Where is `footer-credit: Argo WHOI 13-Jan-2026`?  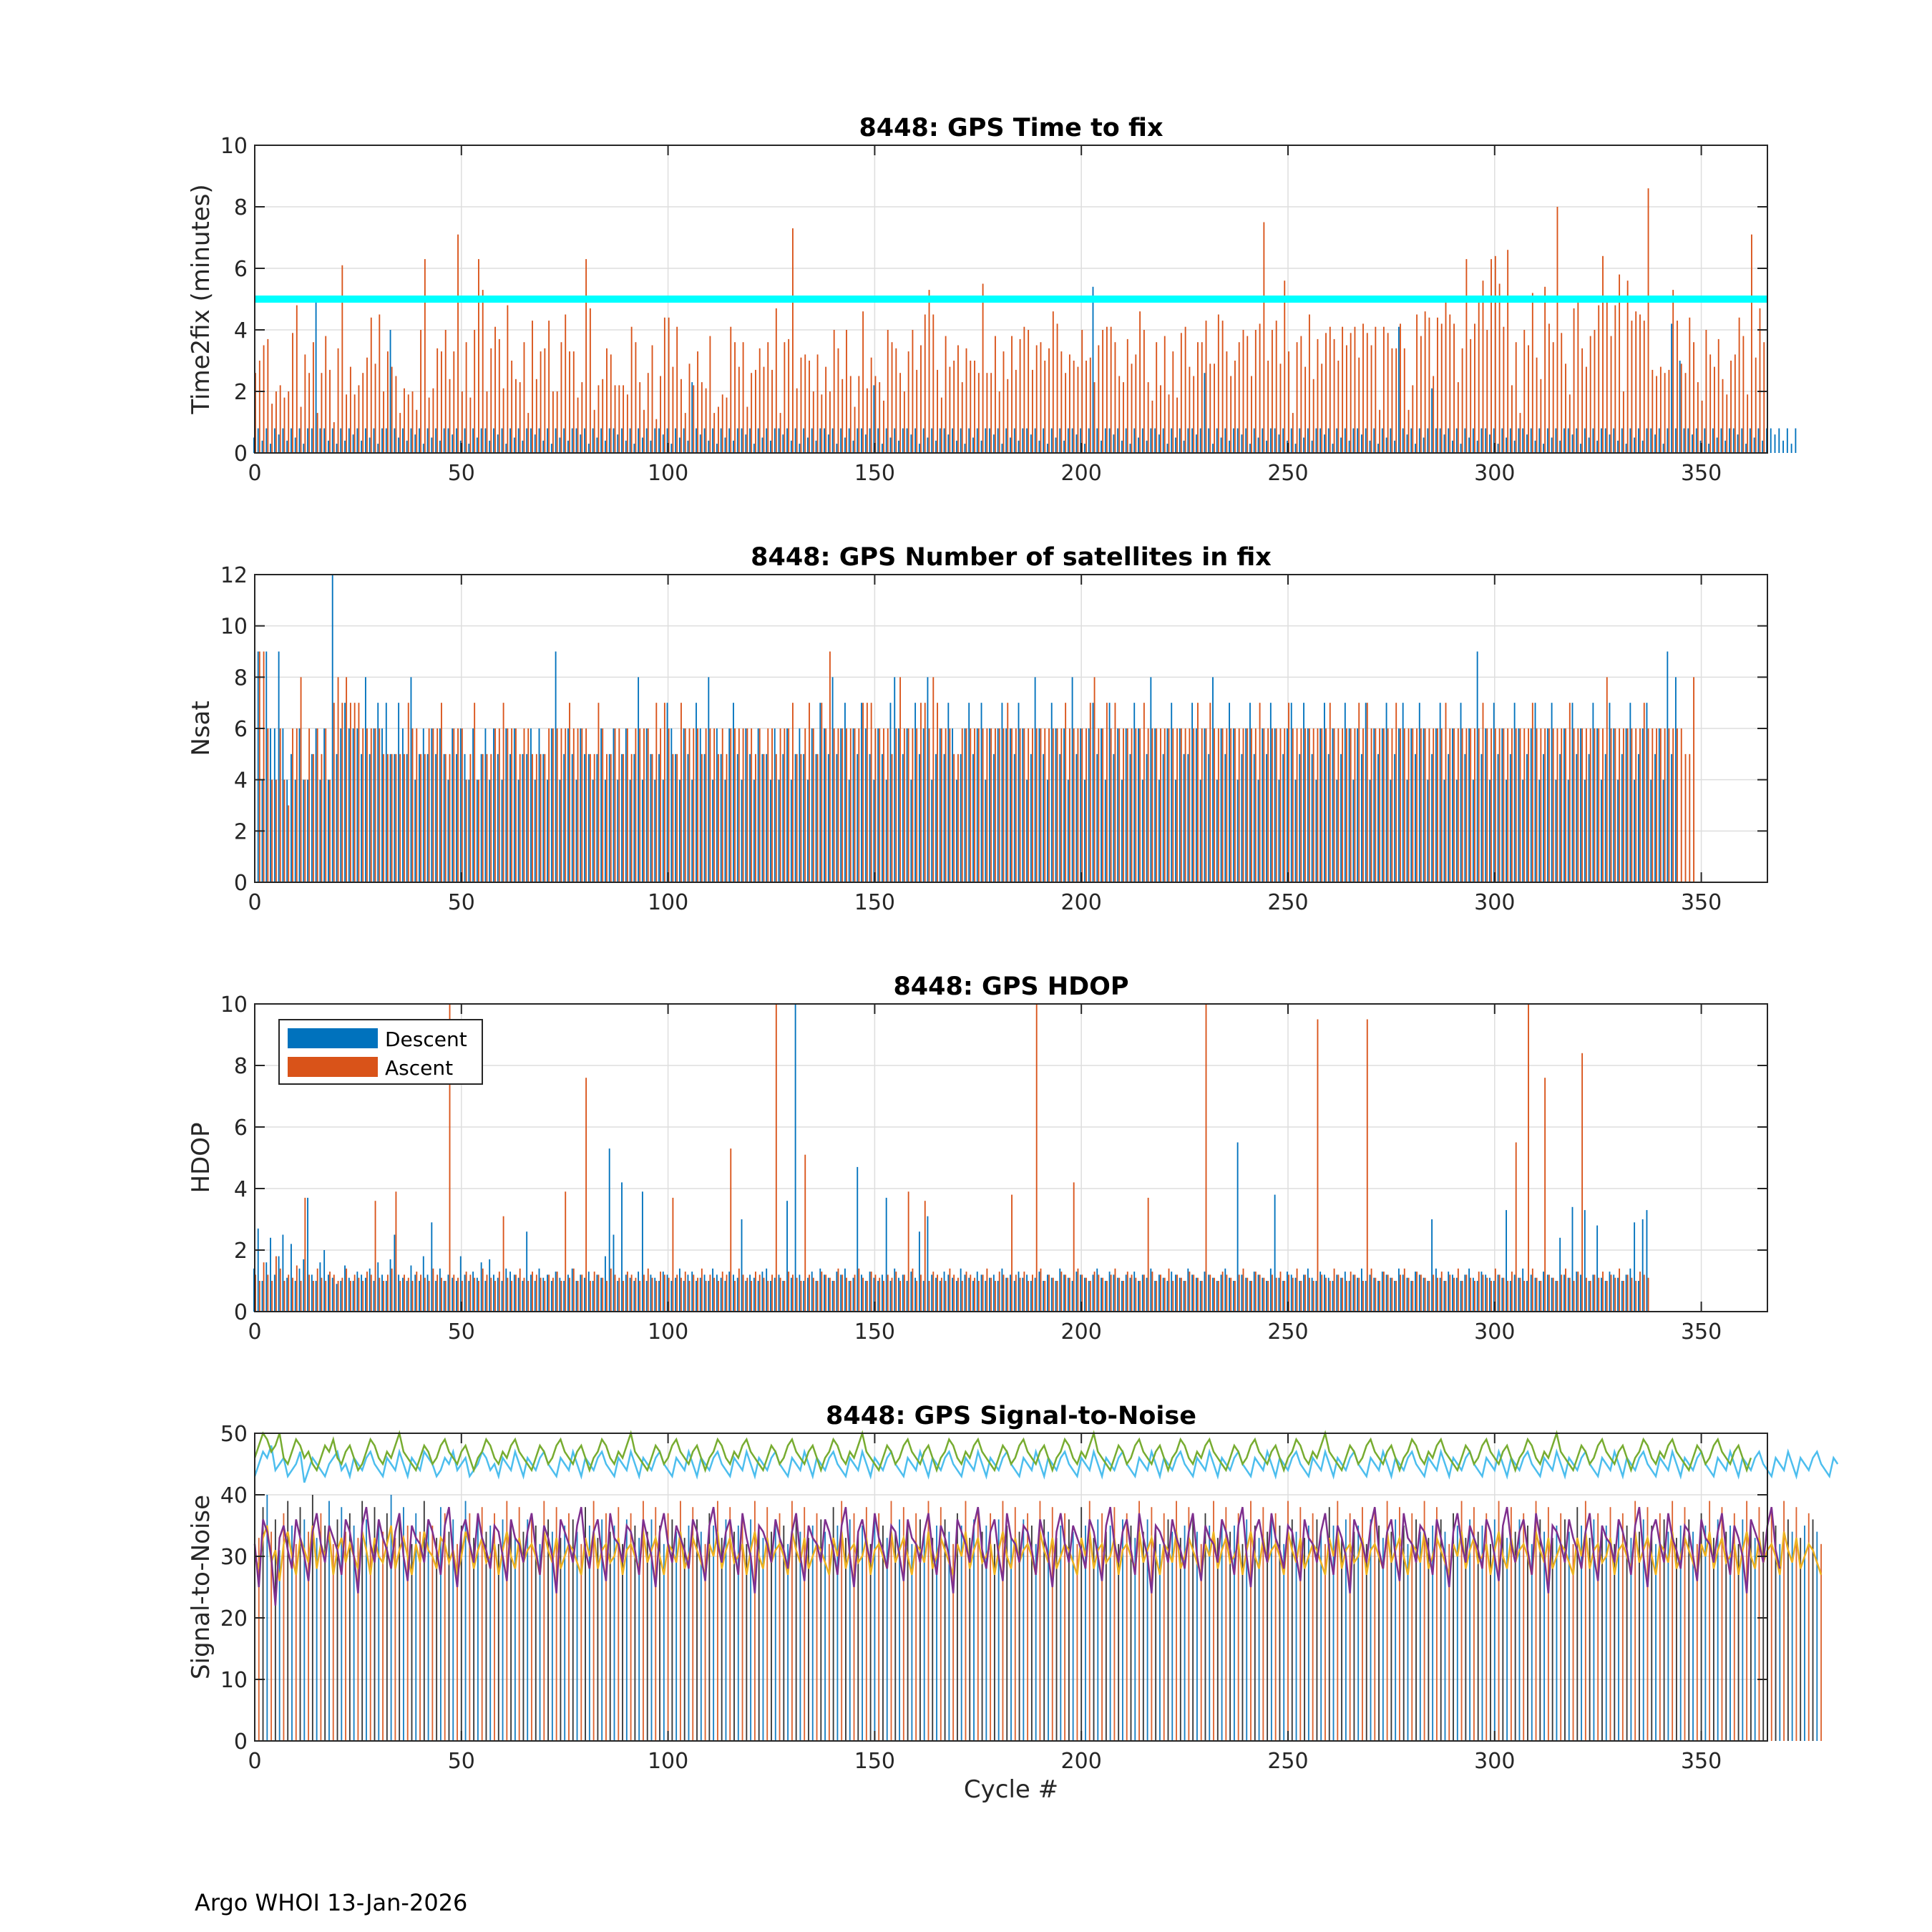
footer-credit: Argo WHOI 13-Jan-2026 is located at coordinates (331, 1902).